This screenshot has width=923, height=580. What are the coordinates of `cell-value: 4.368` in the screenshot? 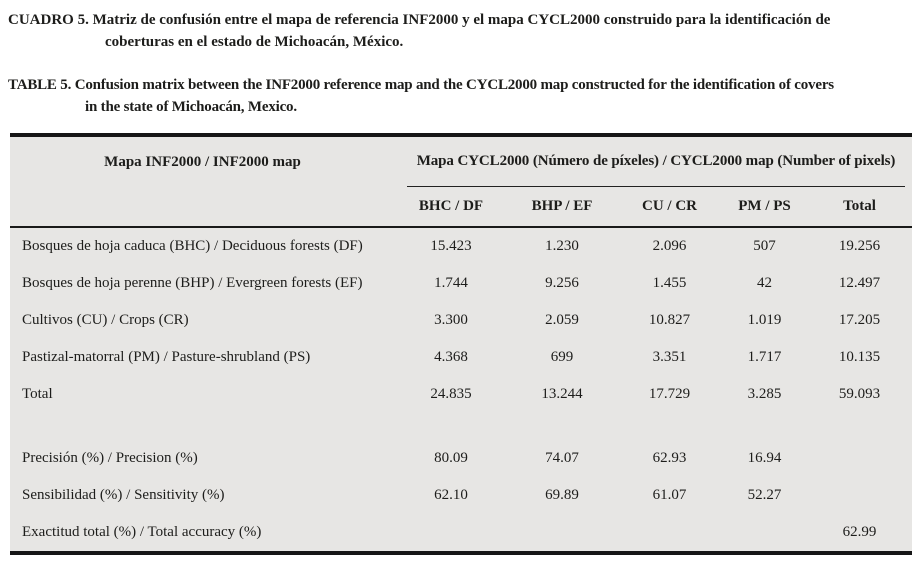 It's located at (451, 357).